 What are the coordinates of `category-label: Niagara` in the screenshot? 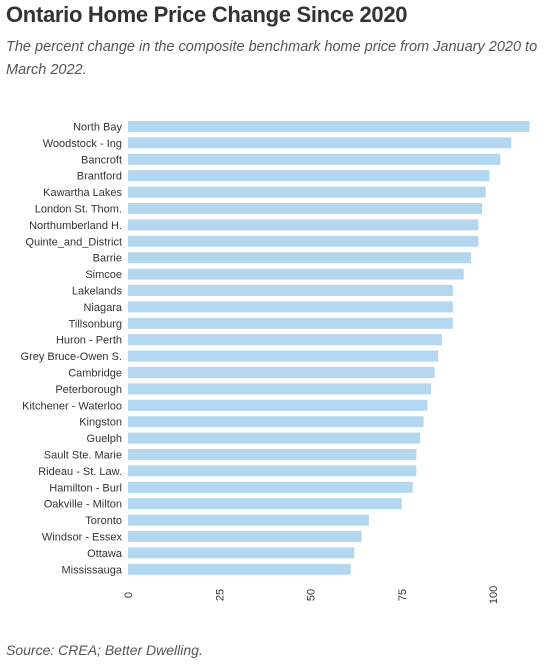 It's located at (102, 308).